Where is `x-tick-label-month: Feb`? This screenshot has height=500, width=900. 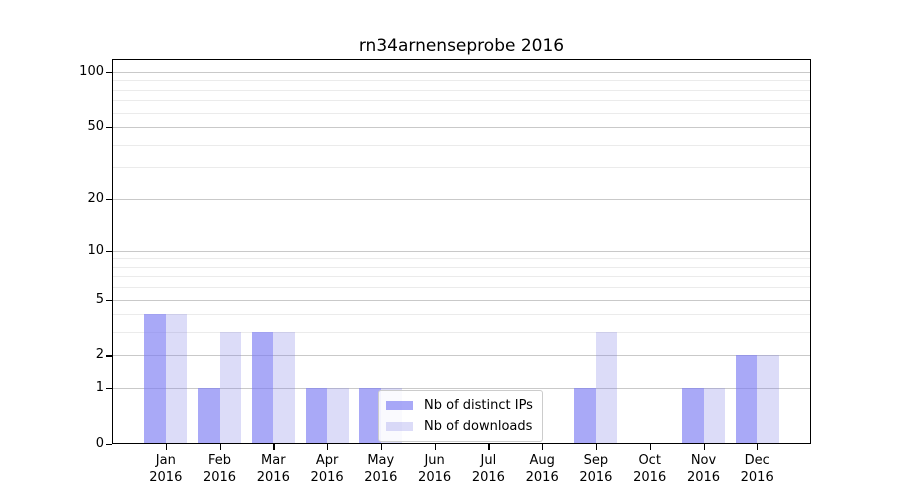 x-tick-label-month: Feb is located at coordinates (219, 460).